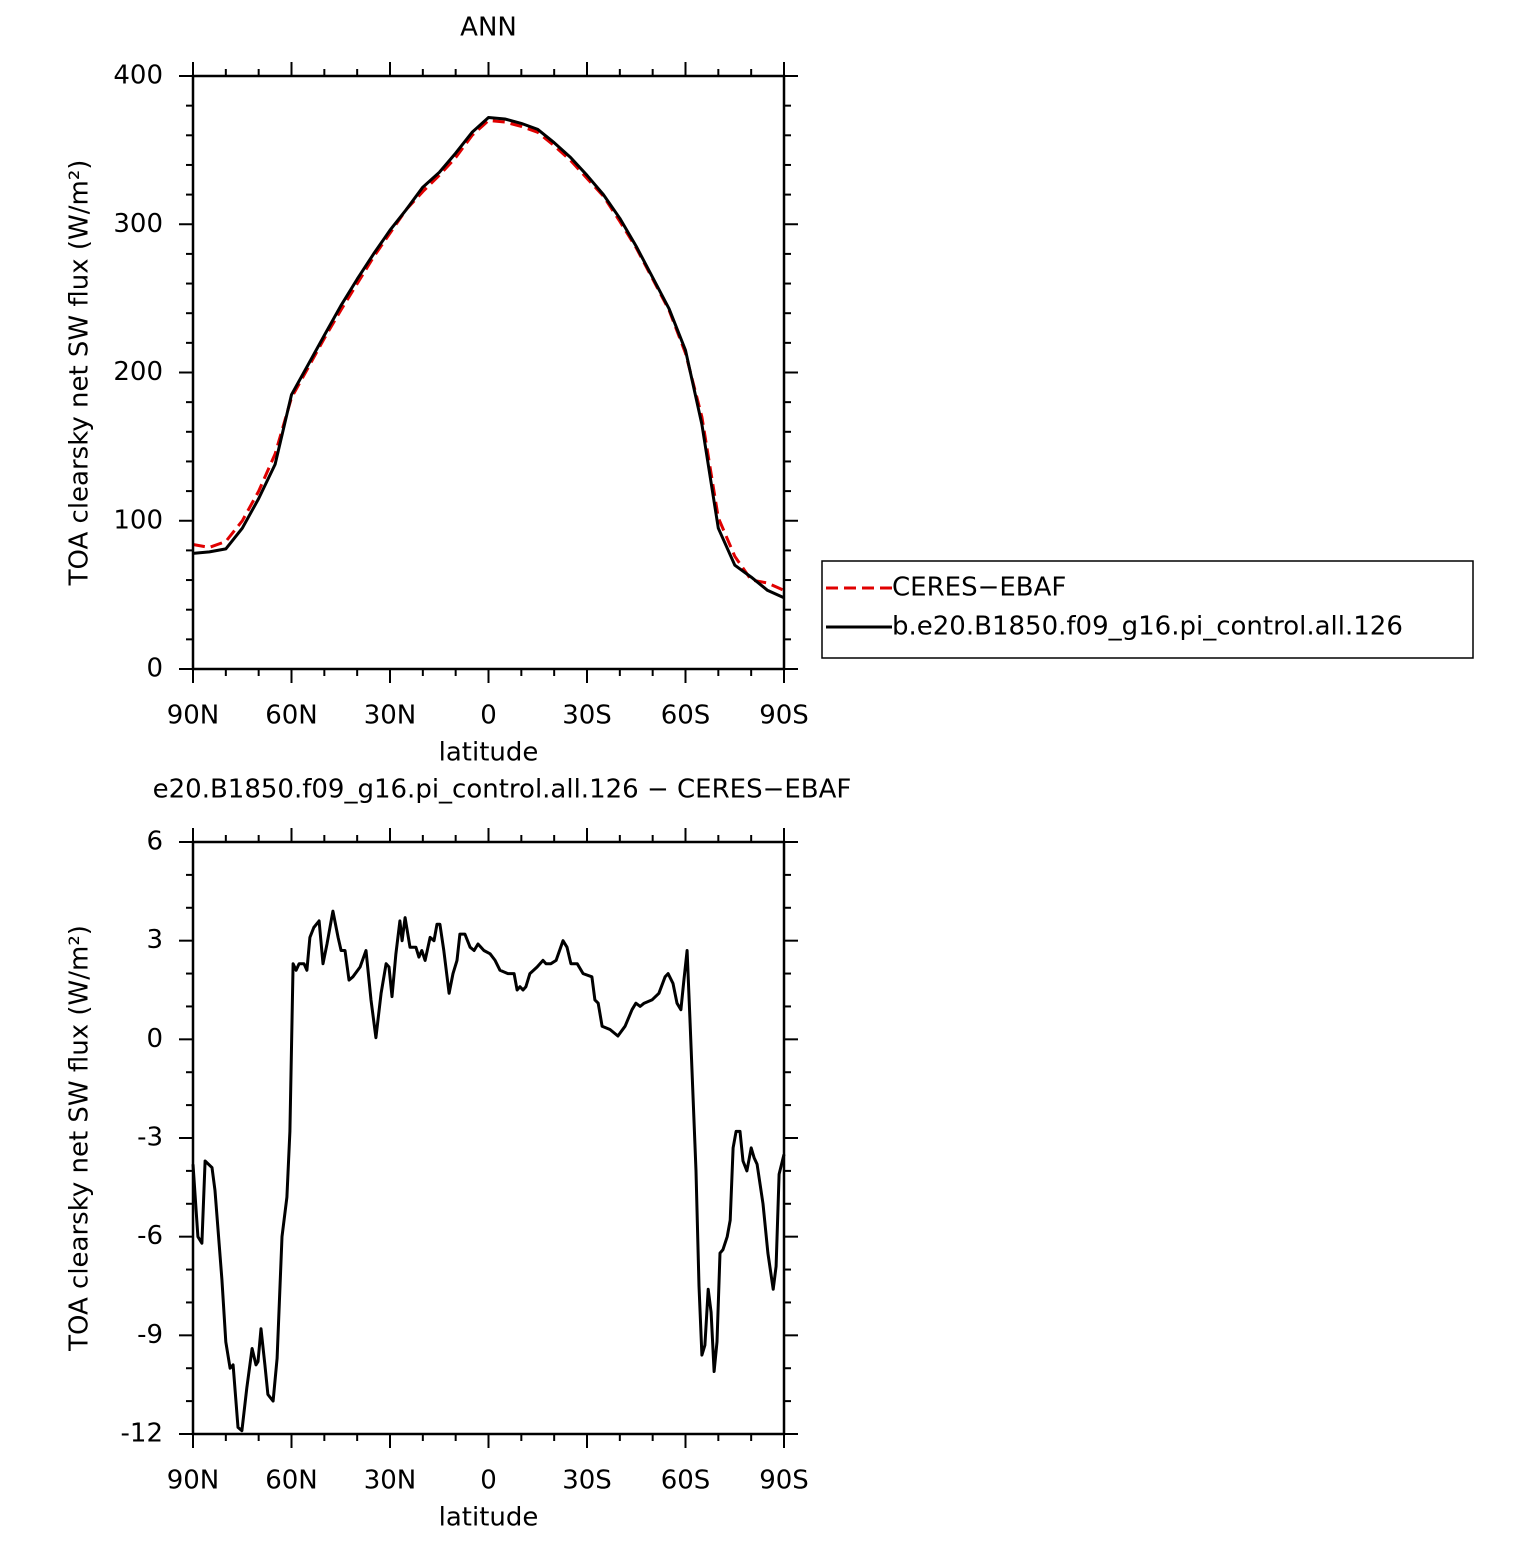 This screenshot has height=1541, width=1538. What do you see at coordinates (150, 1236) in the screenshot?
I see `y-tick-label: -6` at bounding box center [150, 1236].